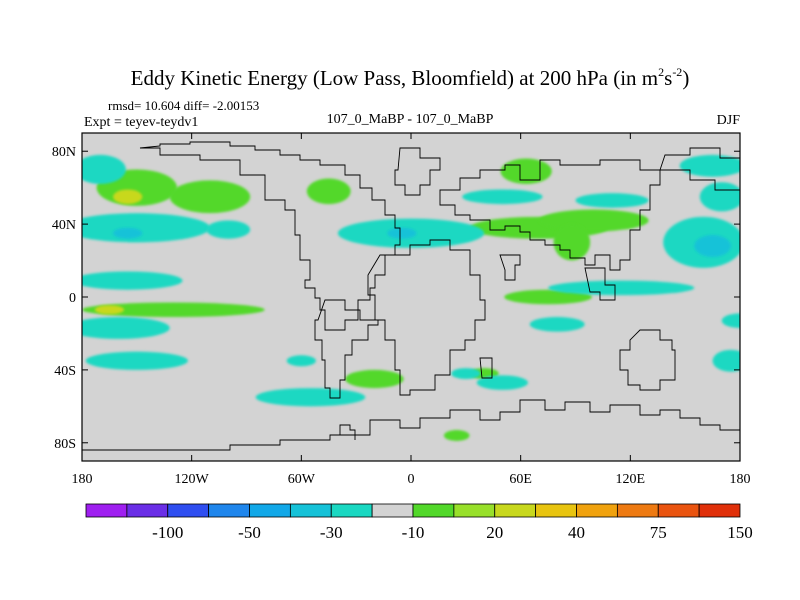 Image resolution: width=800 pixels, height=600 pixels. I want to click on x-tick-label-3: 0, so click(411, 479).